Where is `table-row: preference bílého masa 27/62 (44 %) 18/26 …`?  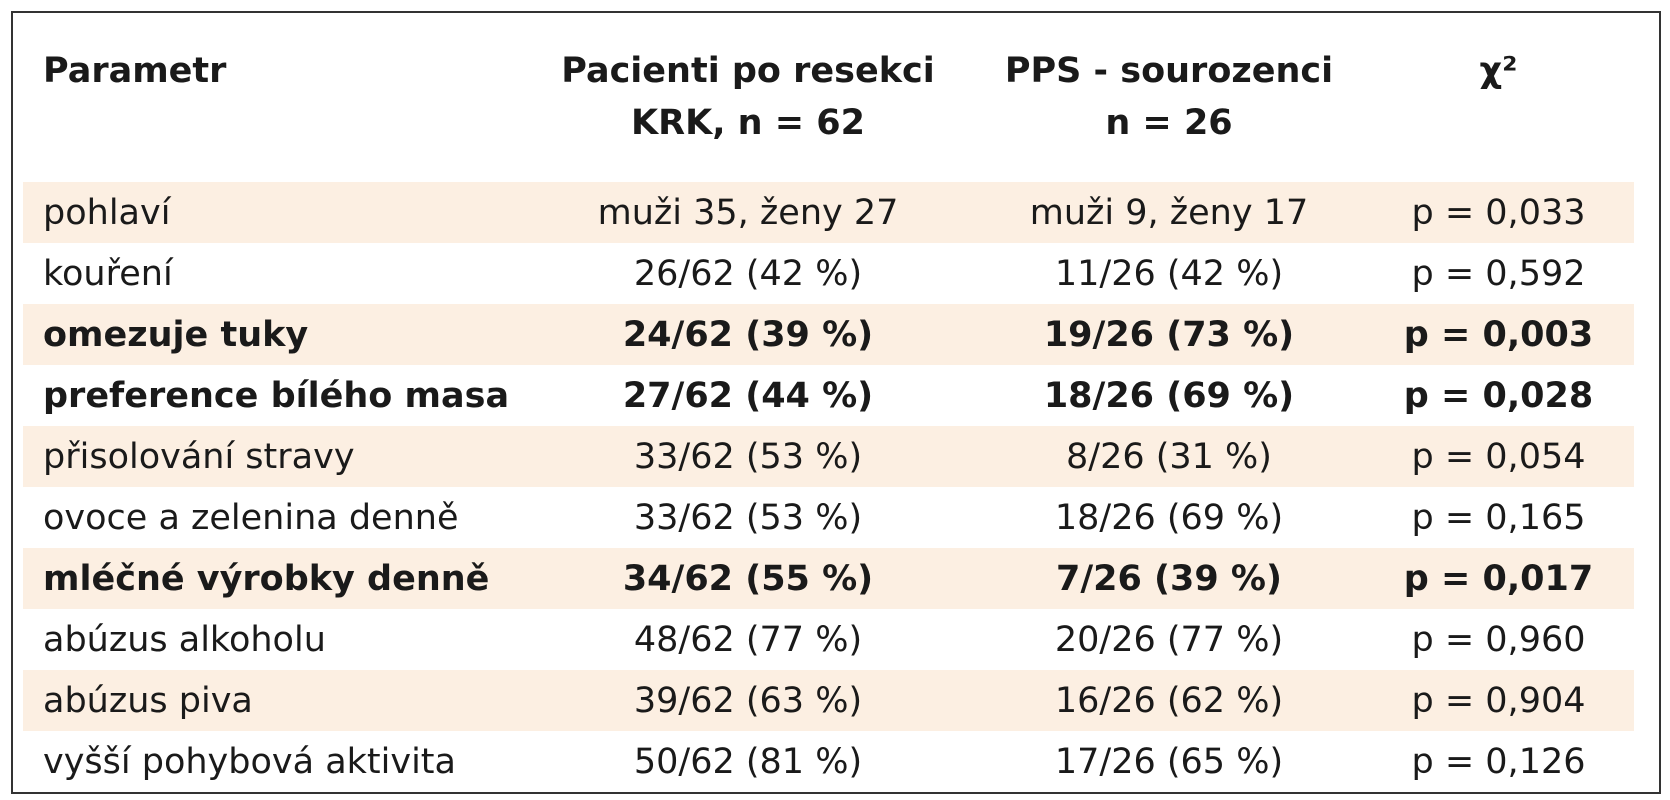 table-row: preference bílého masa 27/62 (44 %) 18/26 … is located at coordinates (828, 395).